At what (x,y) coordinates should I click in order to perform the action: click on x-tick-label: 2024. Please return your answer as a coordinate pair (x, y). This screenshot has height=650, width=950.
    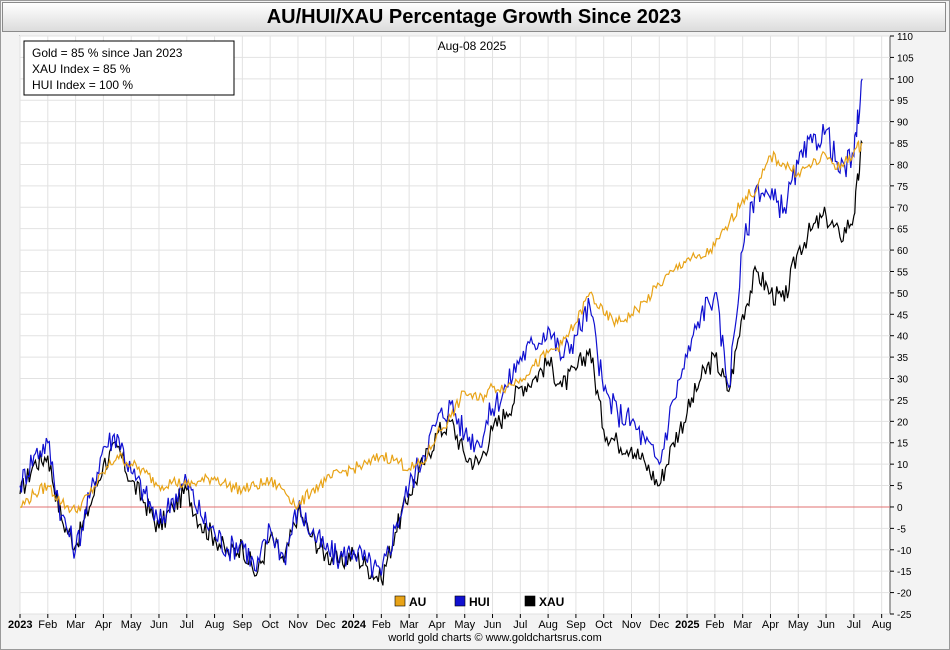
    Looking at the image, I should click on (354, 625).